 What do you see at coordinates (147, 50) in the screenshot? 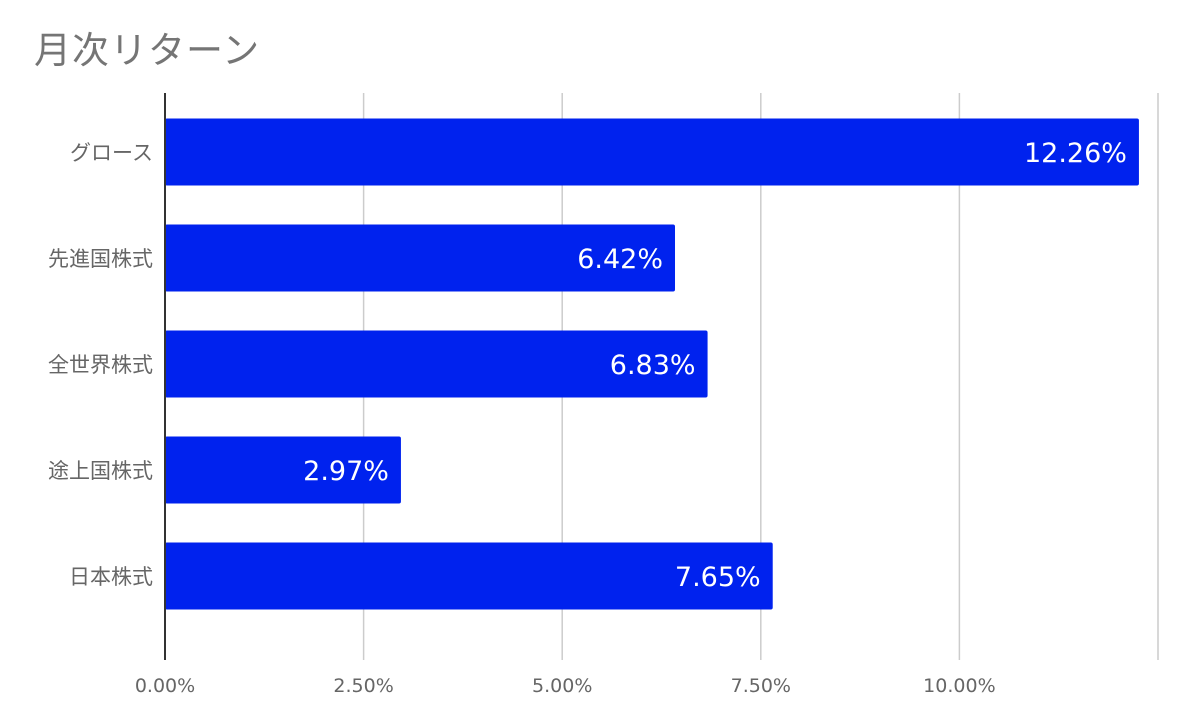
I see `chart-title: 月次リターン` at bounding box center [147, 50].